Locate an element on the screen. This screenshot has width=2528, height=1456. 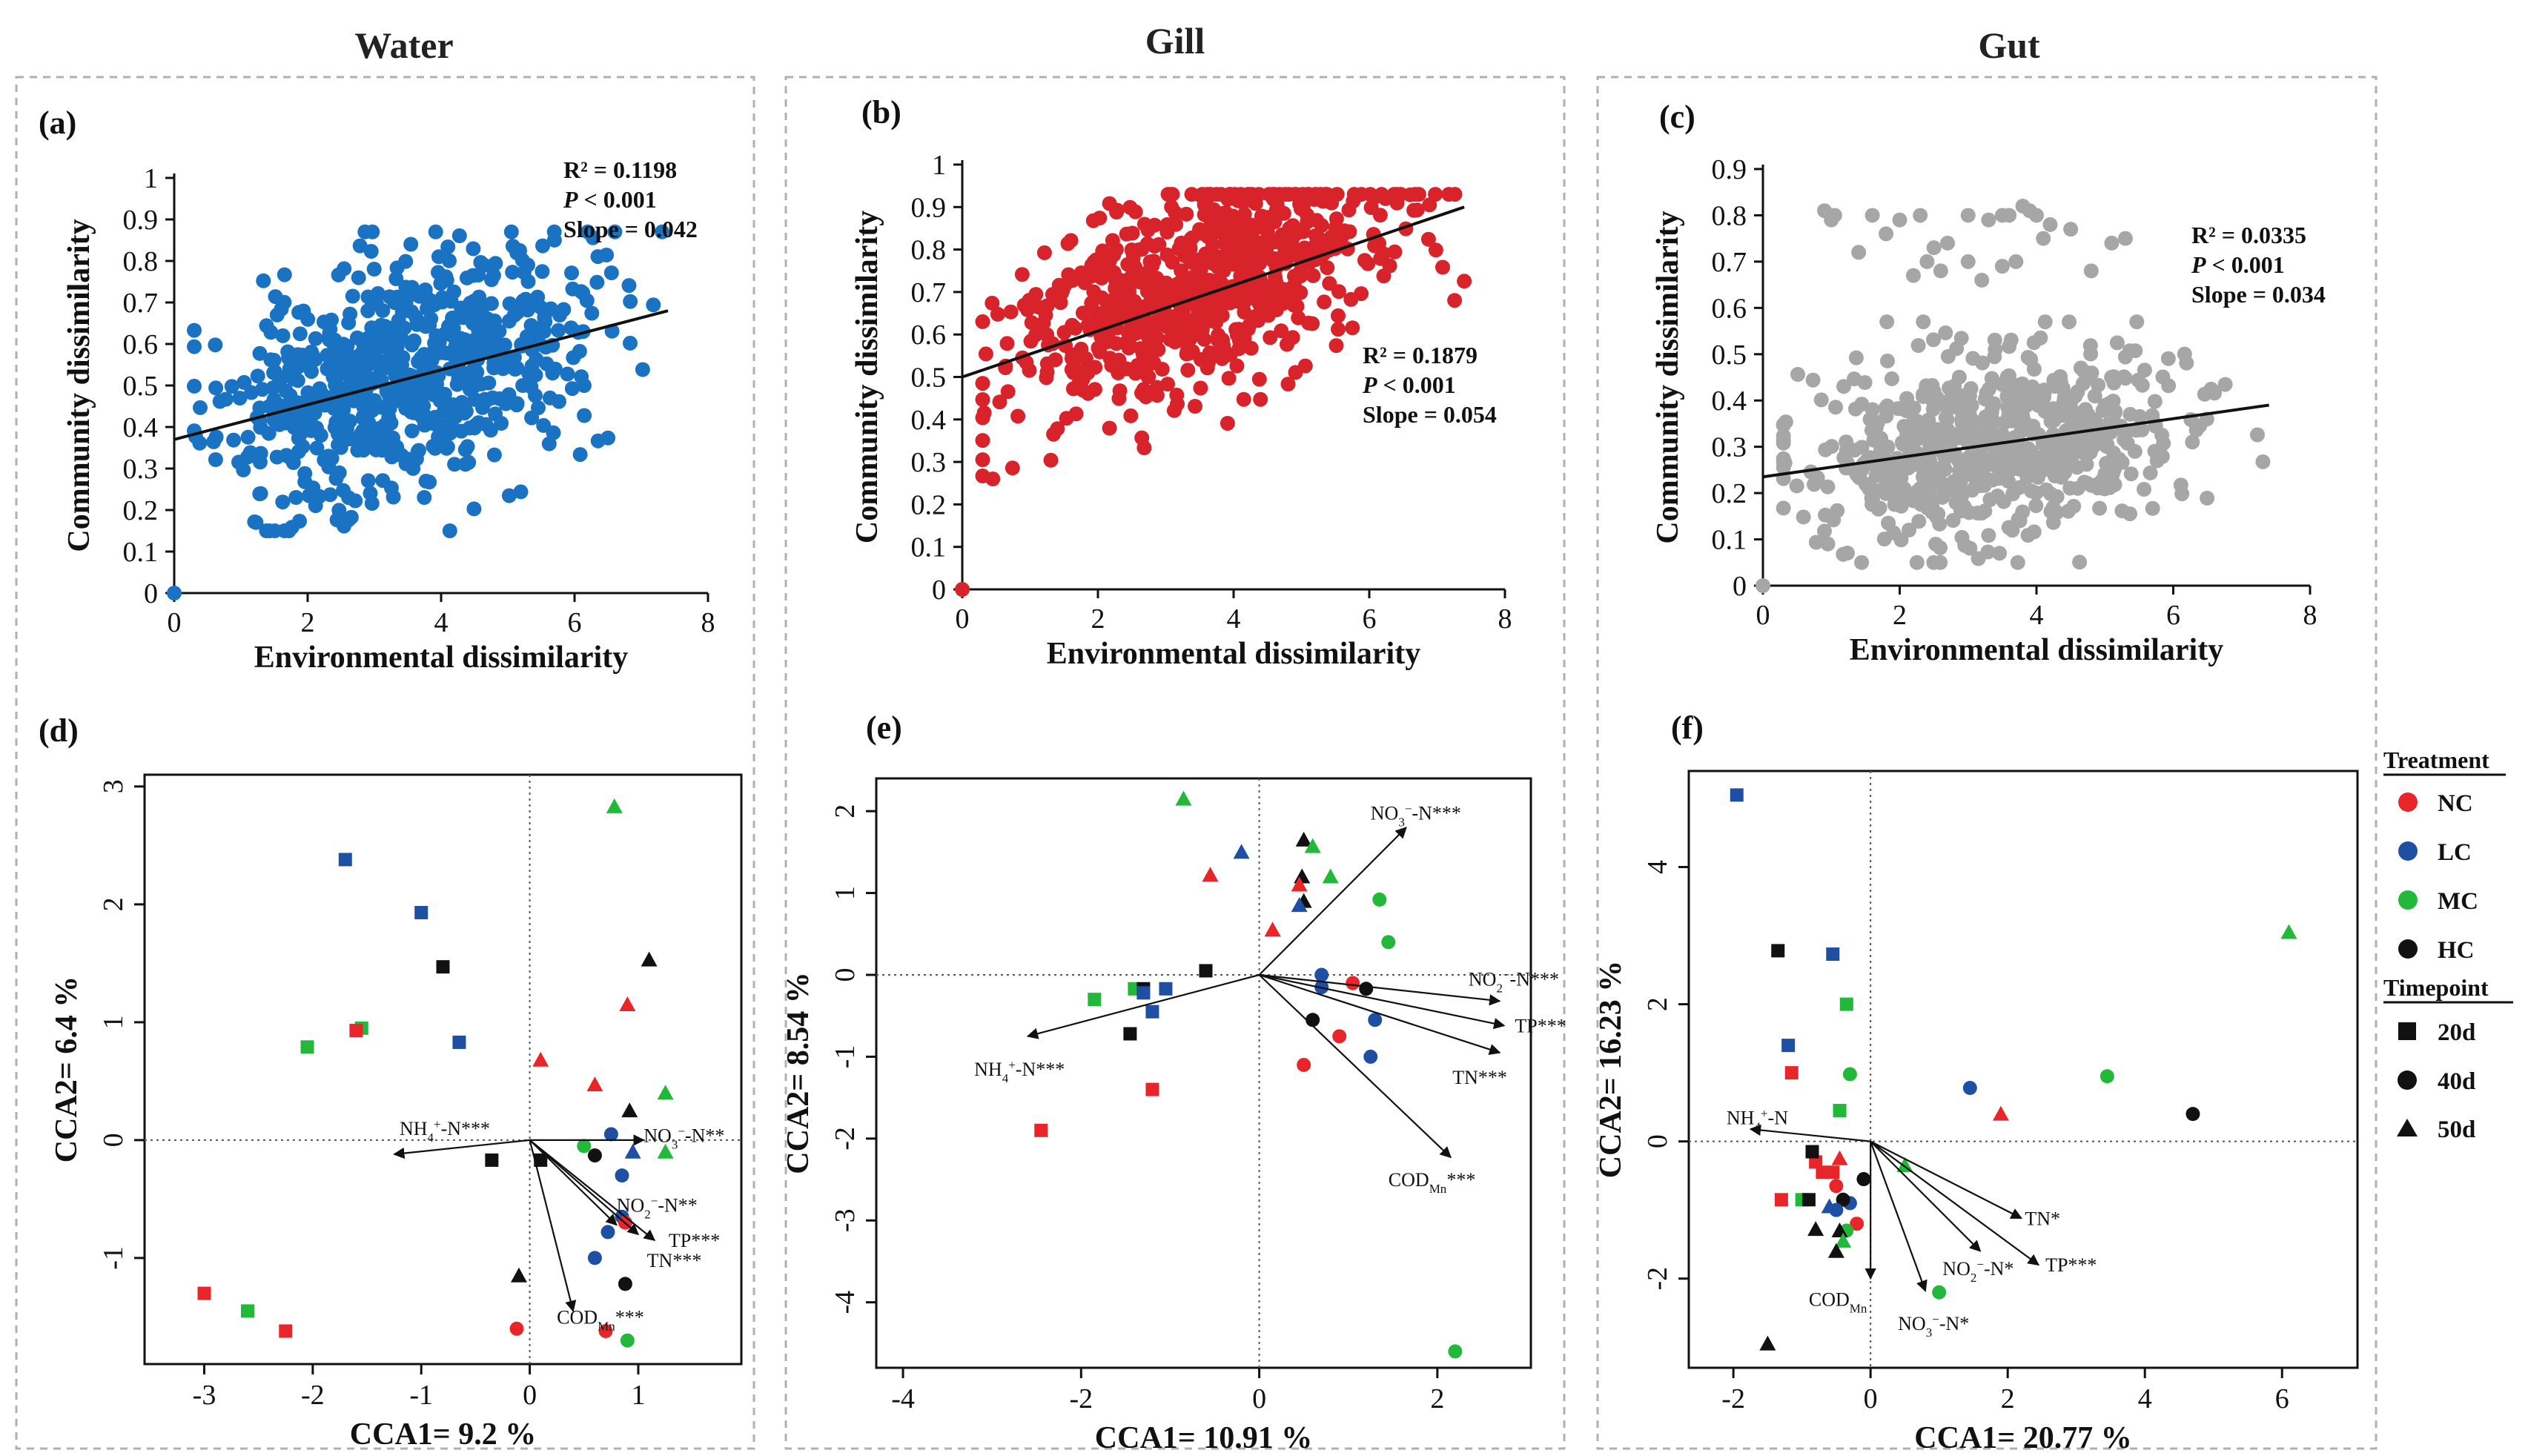
point-hc-circle is located at coordinates (1863, 1179).